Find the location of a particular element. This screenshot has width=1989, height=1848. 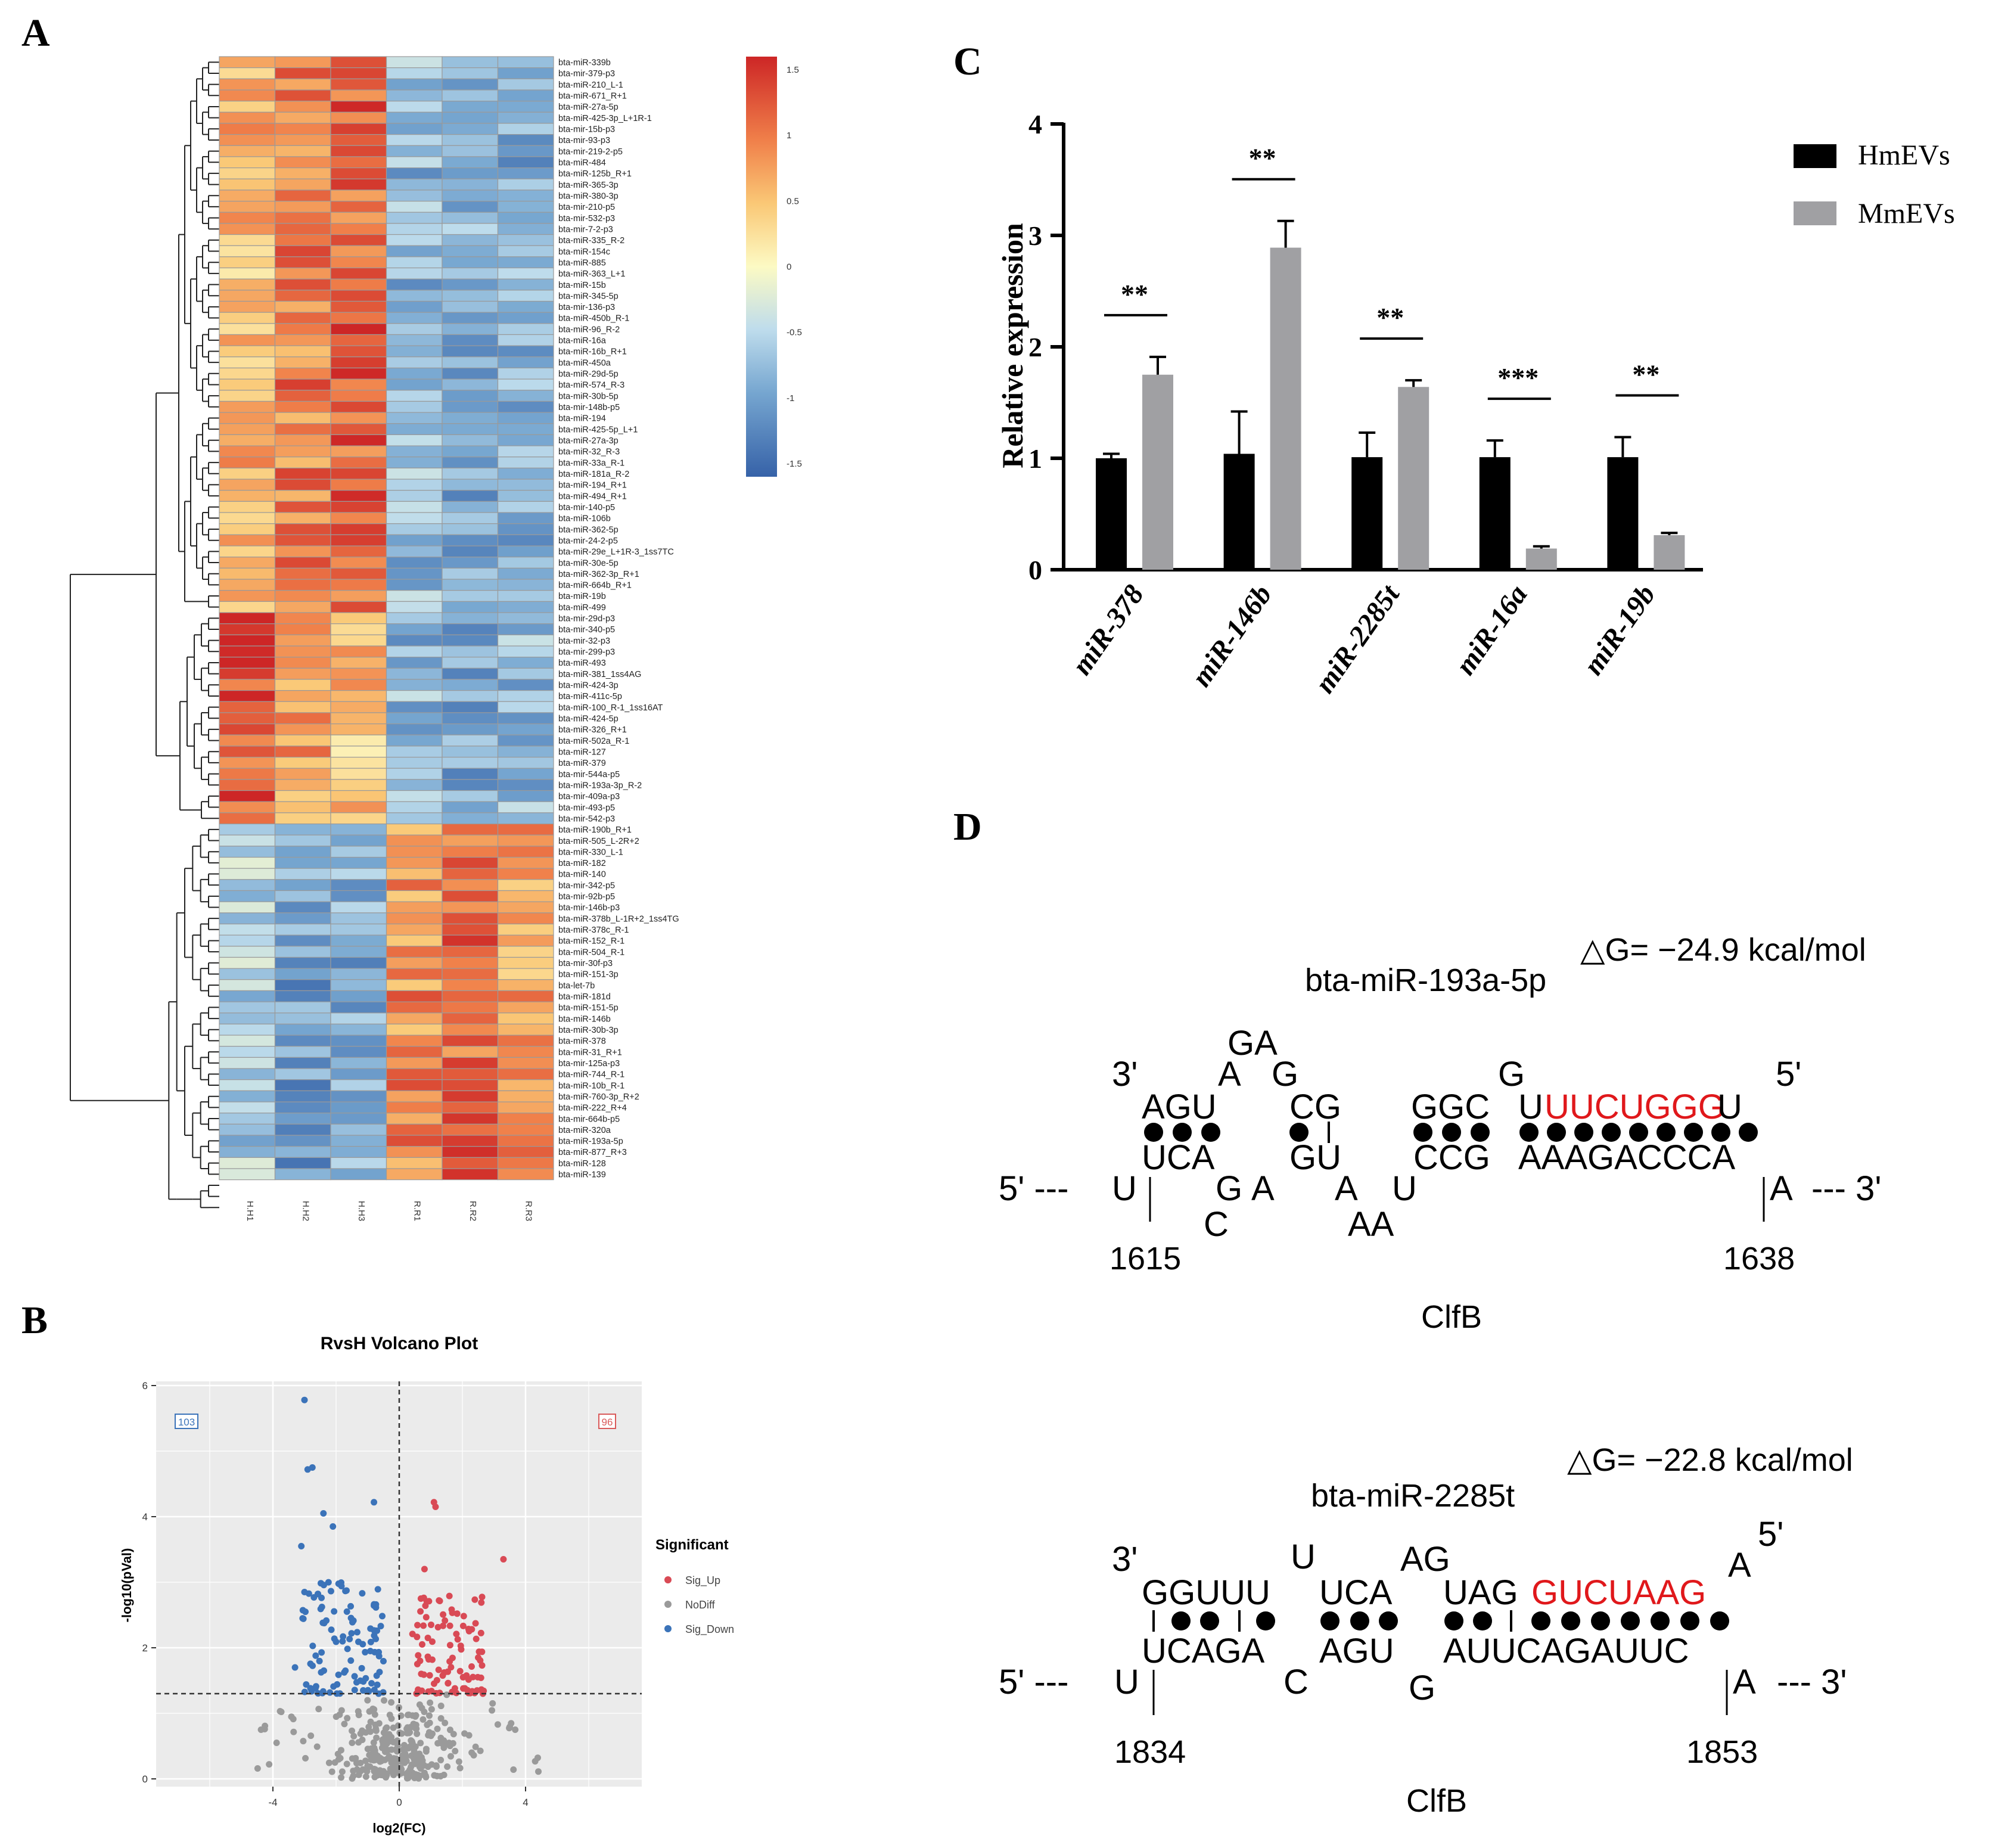

loop-u: U is located at coordinates (1303, 1557).